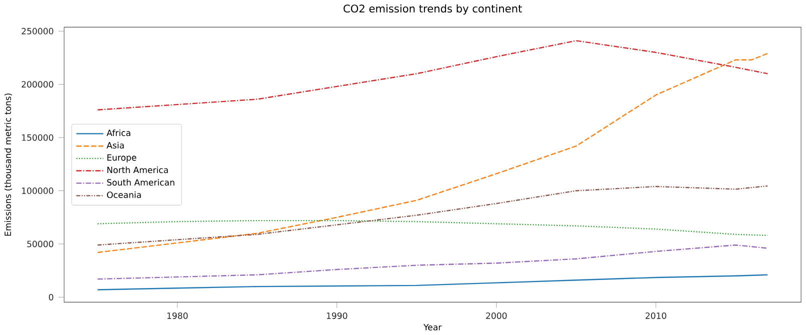  Describe the element at coordinates (140, 182) in the screenshot. I see `legend-label: South American` at that location.